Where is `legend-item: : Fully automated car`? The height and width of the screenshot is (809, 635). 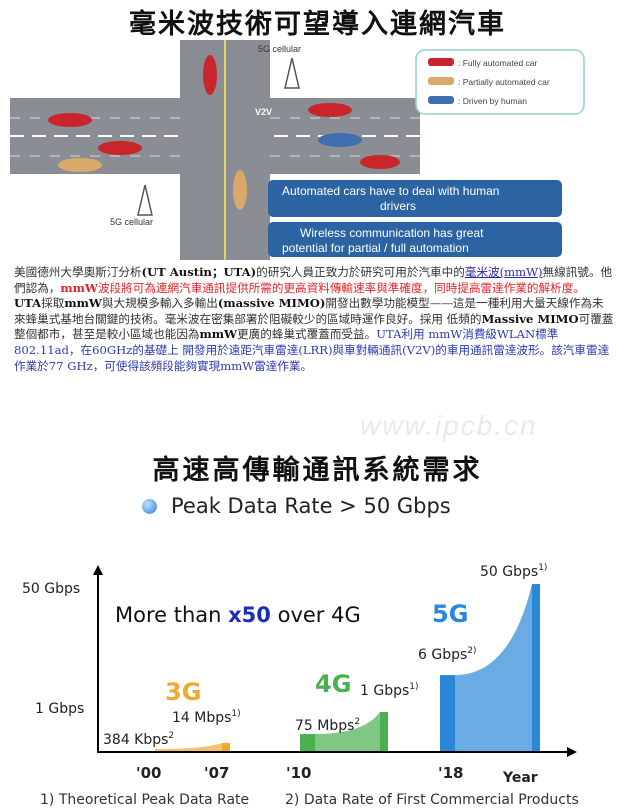
legend-item: : Fully automated car is located at coordinates (483, 63).